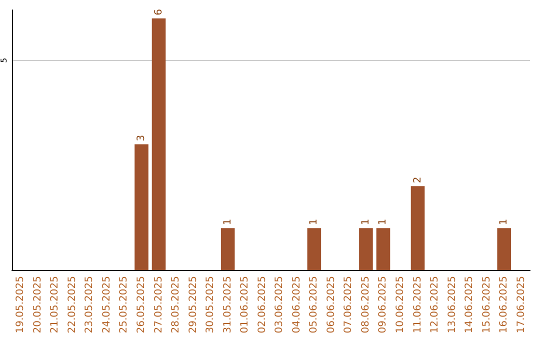 The width and height of the screenshot is (540, 340). Describe the element at coordinates (452, 305) in the screenshot. I see `x-tick-label: 13.06.2025` at that location.